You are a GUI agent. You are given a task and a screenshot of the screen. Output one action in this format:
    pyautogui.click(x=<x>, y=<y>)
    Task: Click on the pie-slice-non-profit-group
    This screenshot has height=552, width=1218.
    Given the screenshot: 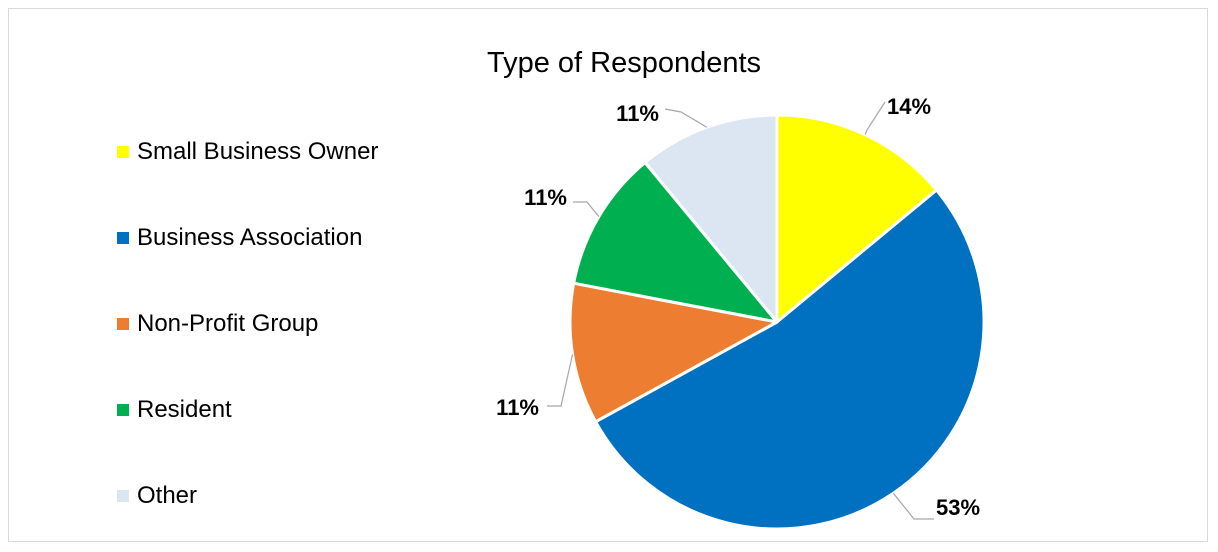 What is the action you would take?
    pyautogui.click(x=673, y=352)
    